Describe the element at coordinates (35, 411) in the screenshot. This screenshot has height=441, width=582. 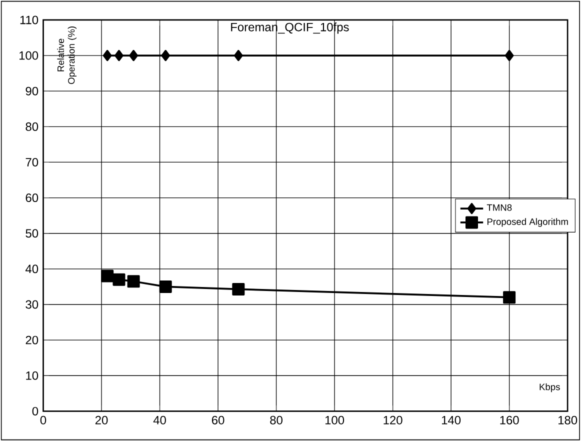
I see `y-tick-label: 0` at that location.